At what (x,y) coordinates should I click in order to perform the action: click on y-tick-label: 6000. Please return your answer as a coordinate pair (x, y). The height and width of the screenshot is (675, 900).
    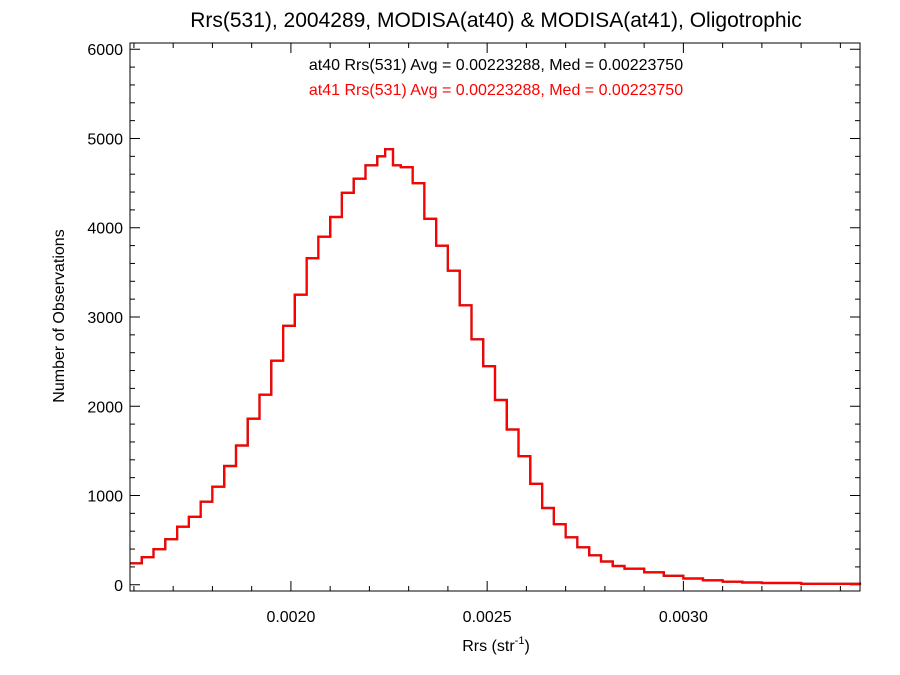
    Looking at the image, I should click on (105, 50).